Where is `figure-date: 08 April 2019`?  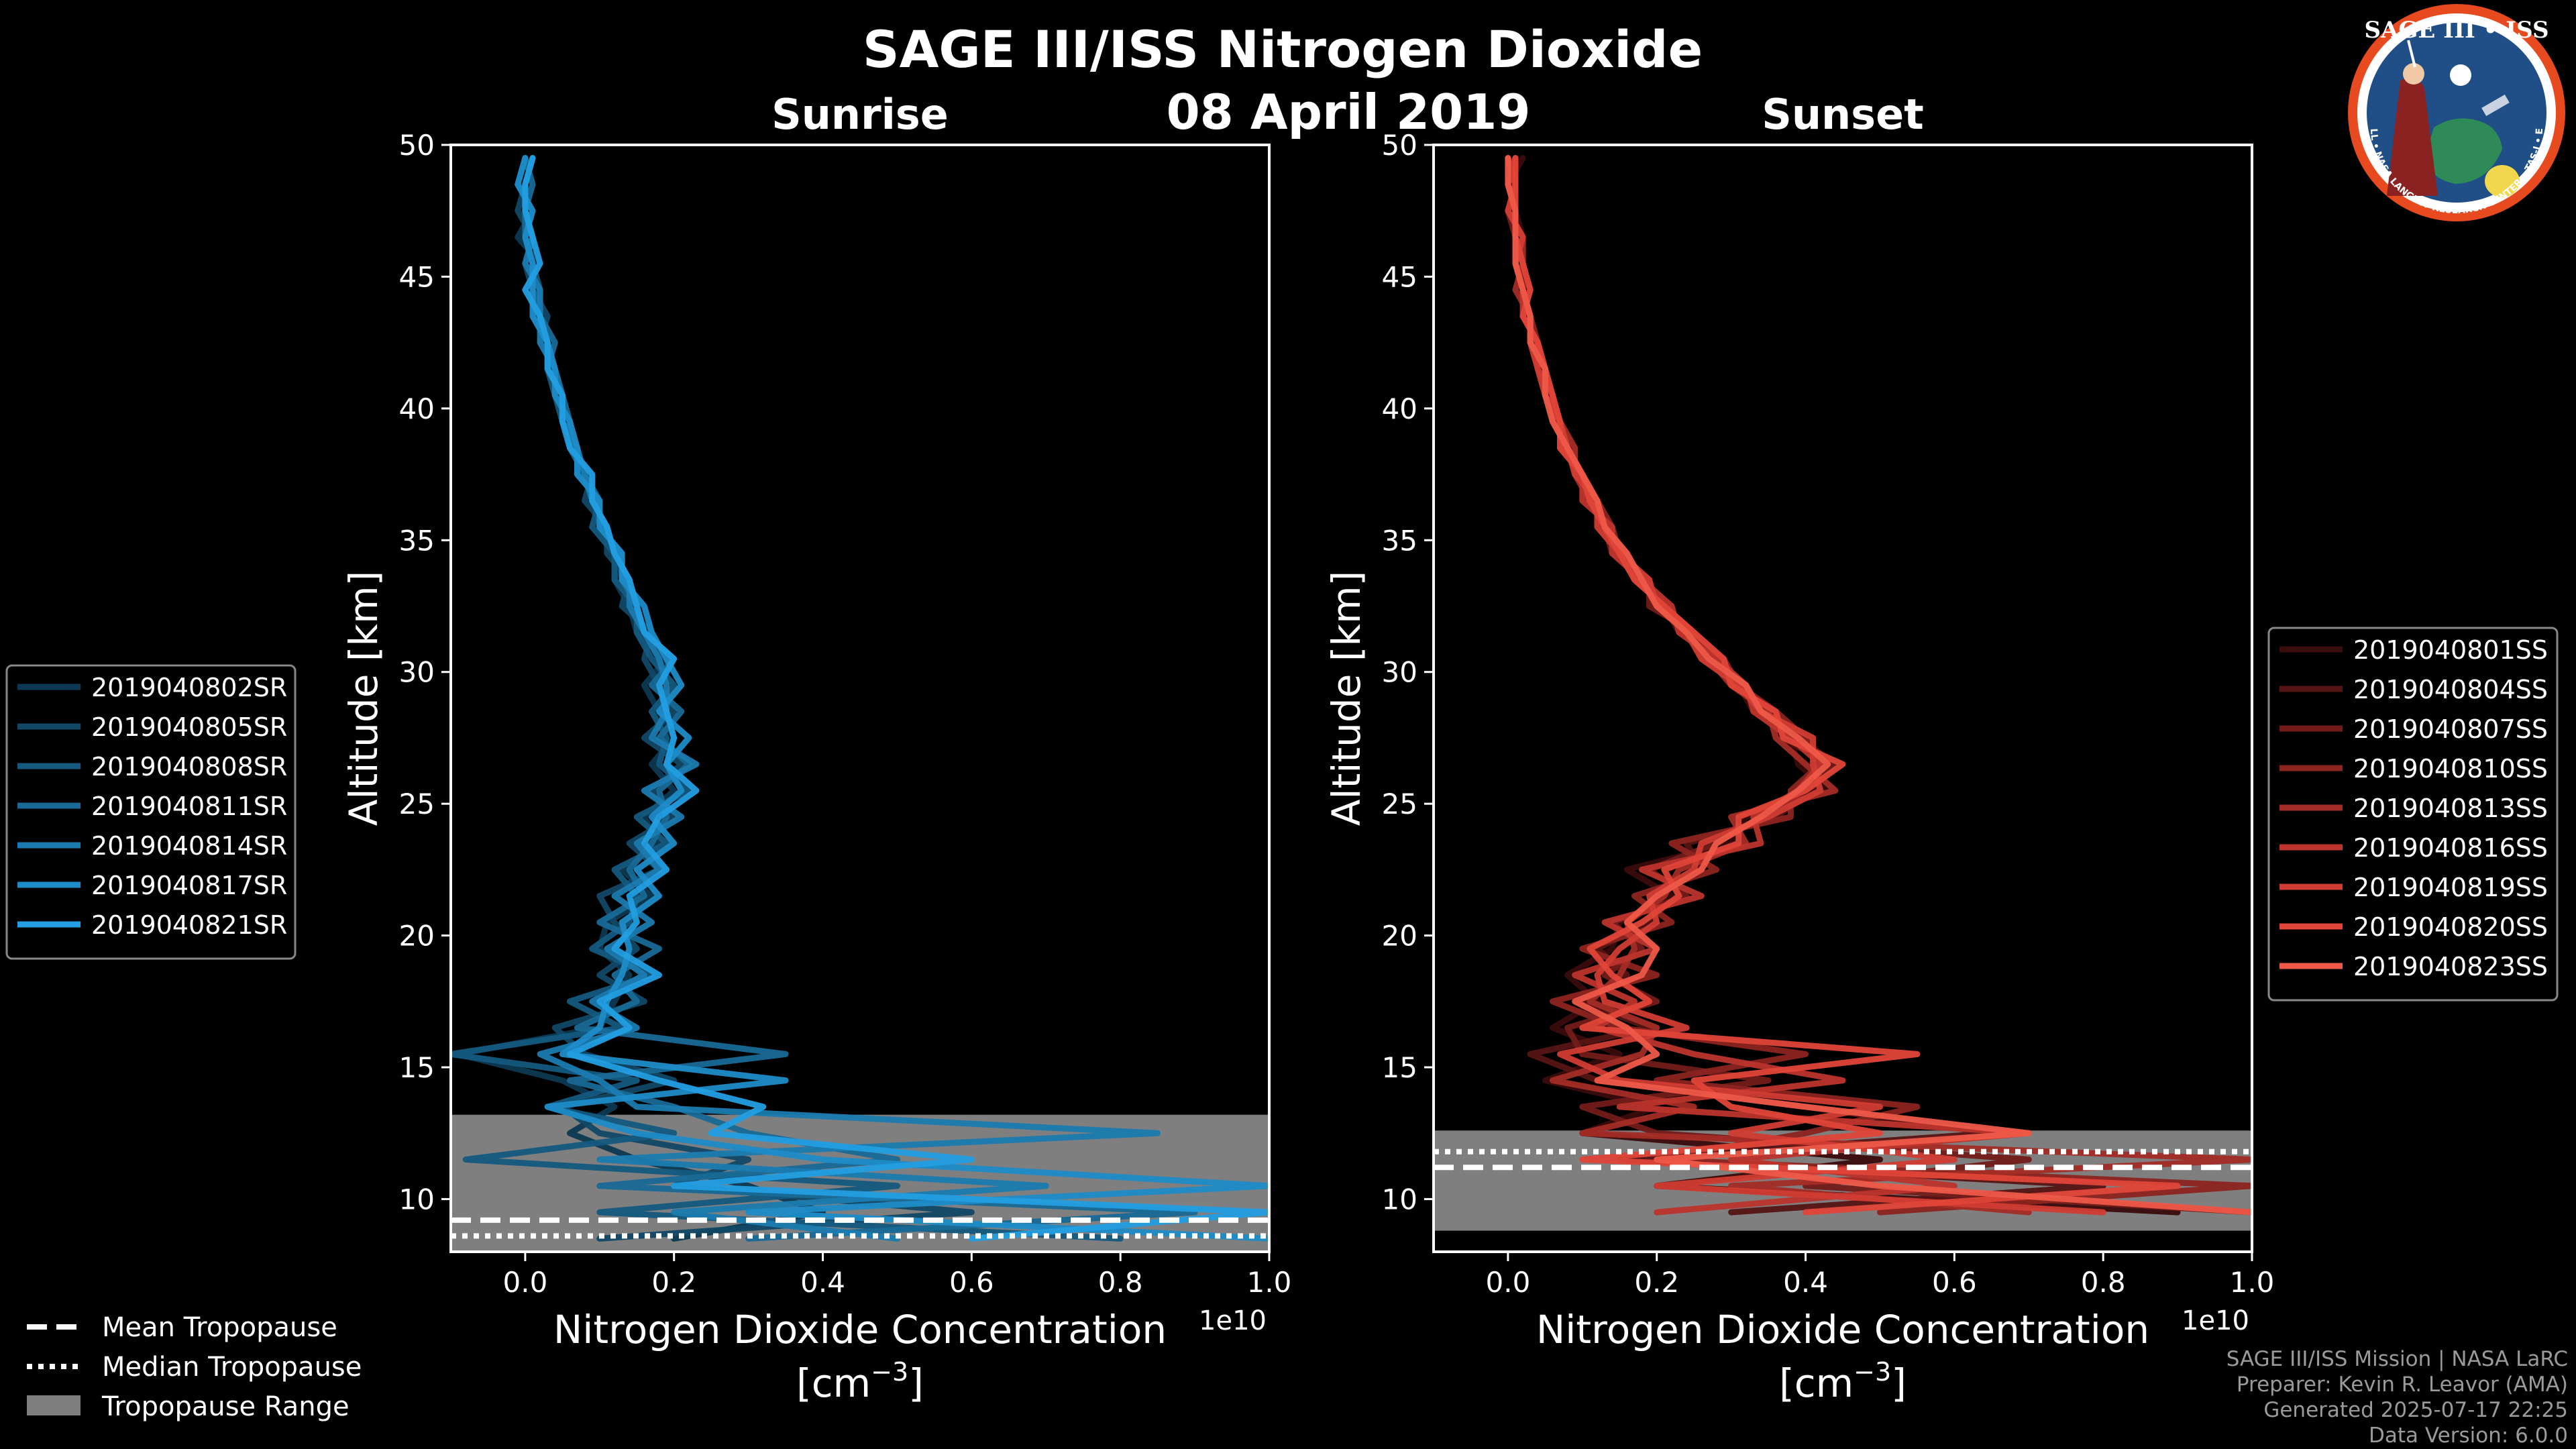
figure-date: 08 April 2019 is located at coordinates (1349, 112).